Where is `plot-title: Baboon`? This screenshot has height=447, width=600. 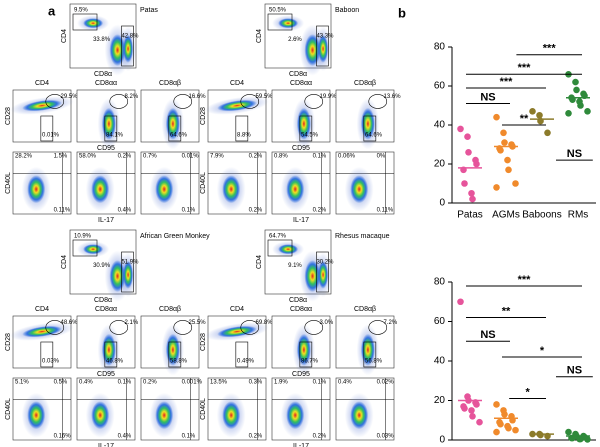
plot-title: Baboon is located at coordinates (347, 10).